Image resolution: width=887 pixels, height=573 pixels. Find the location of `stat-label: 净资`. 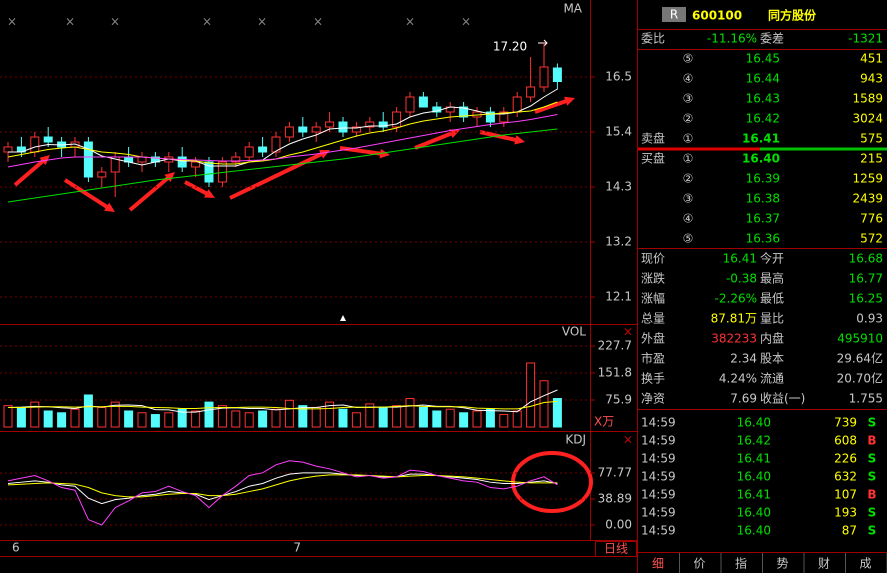

stat-label: 净资 is located at coordinates (653, 399).